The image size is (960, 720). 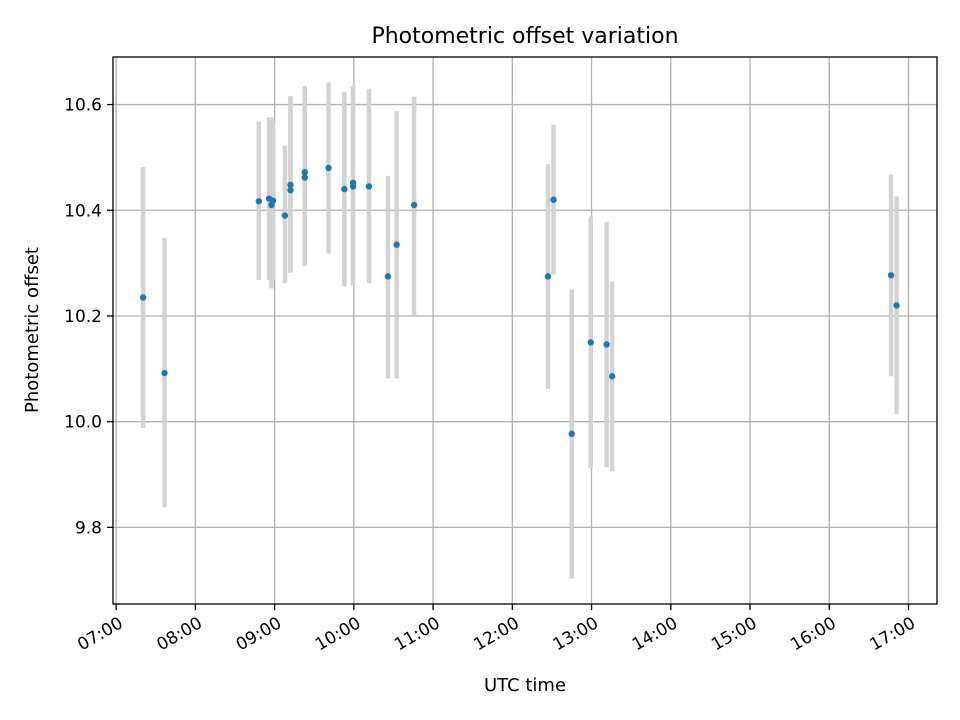 What do you see at coordinates (524, 36) in the screenshot?
I see `chart-title: Photometric offset variation` at bounding box center [524, 36].